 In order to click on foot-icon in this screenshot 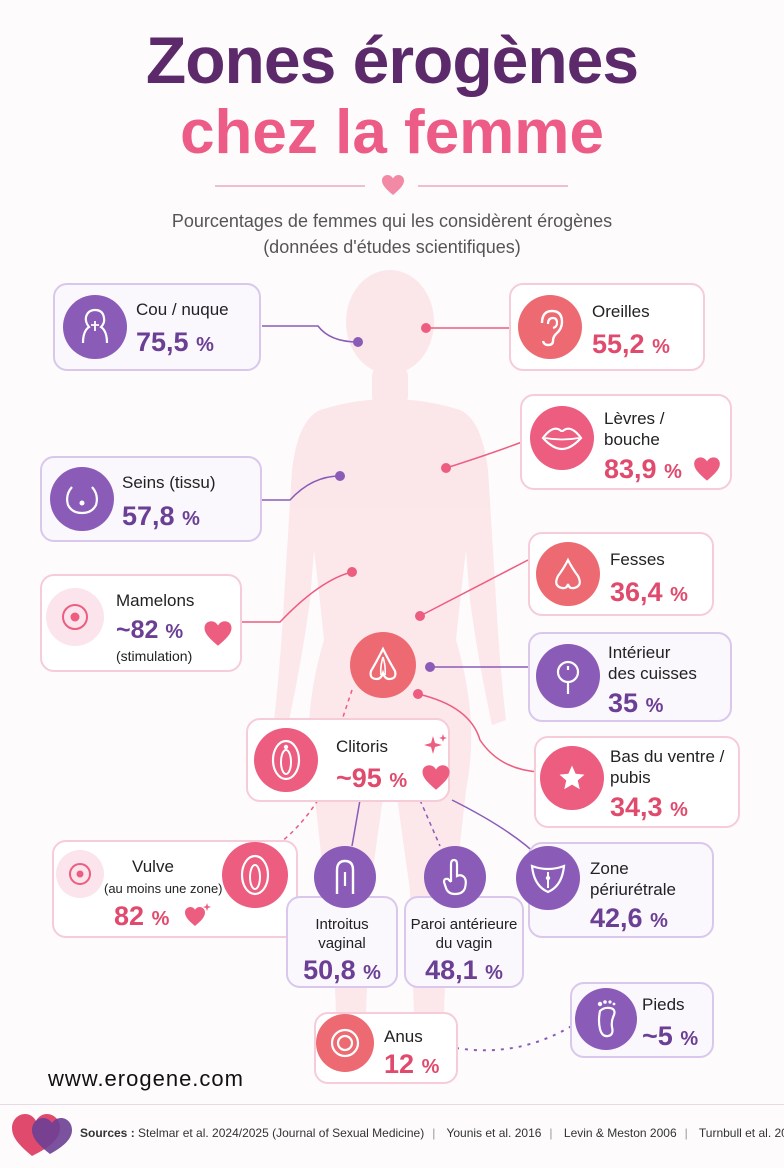, I will do `click(606, 1019)`.